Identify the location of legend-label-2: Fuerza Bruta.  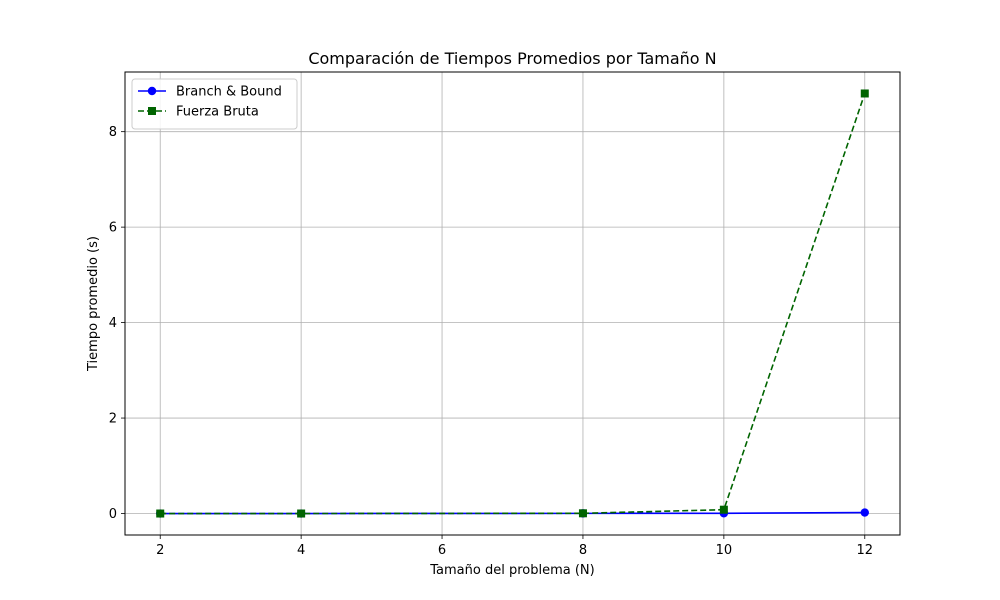
(217, 112).